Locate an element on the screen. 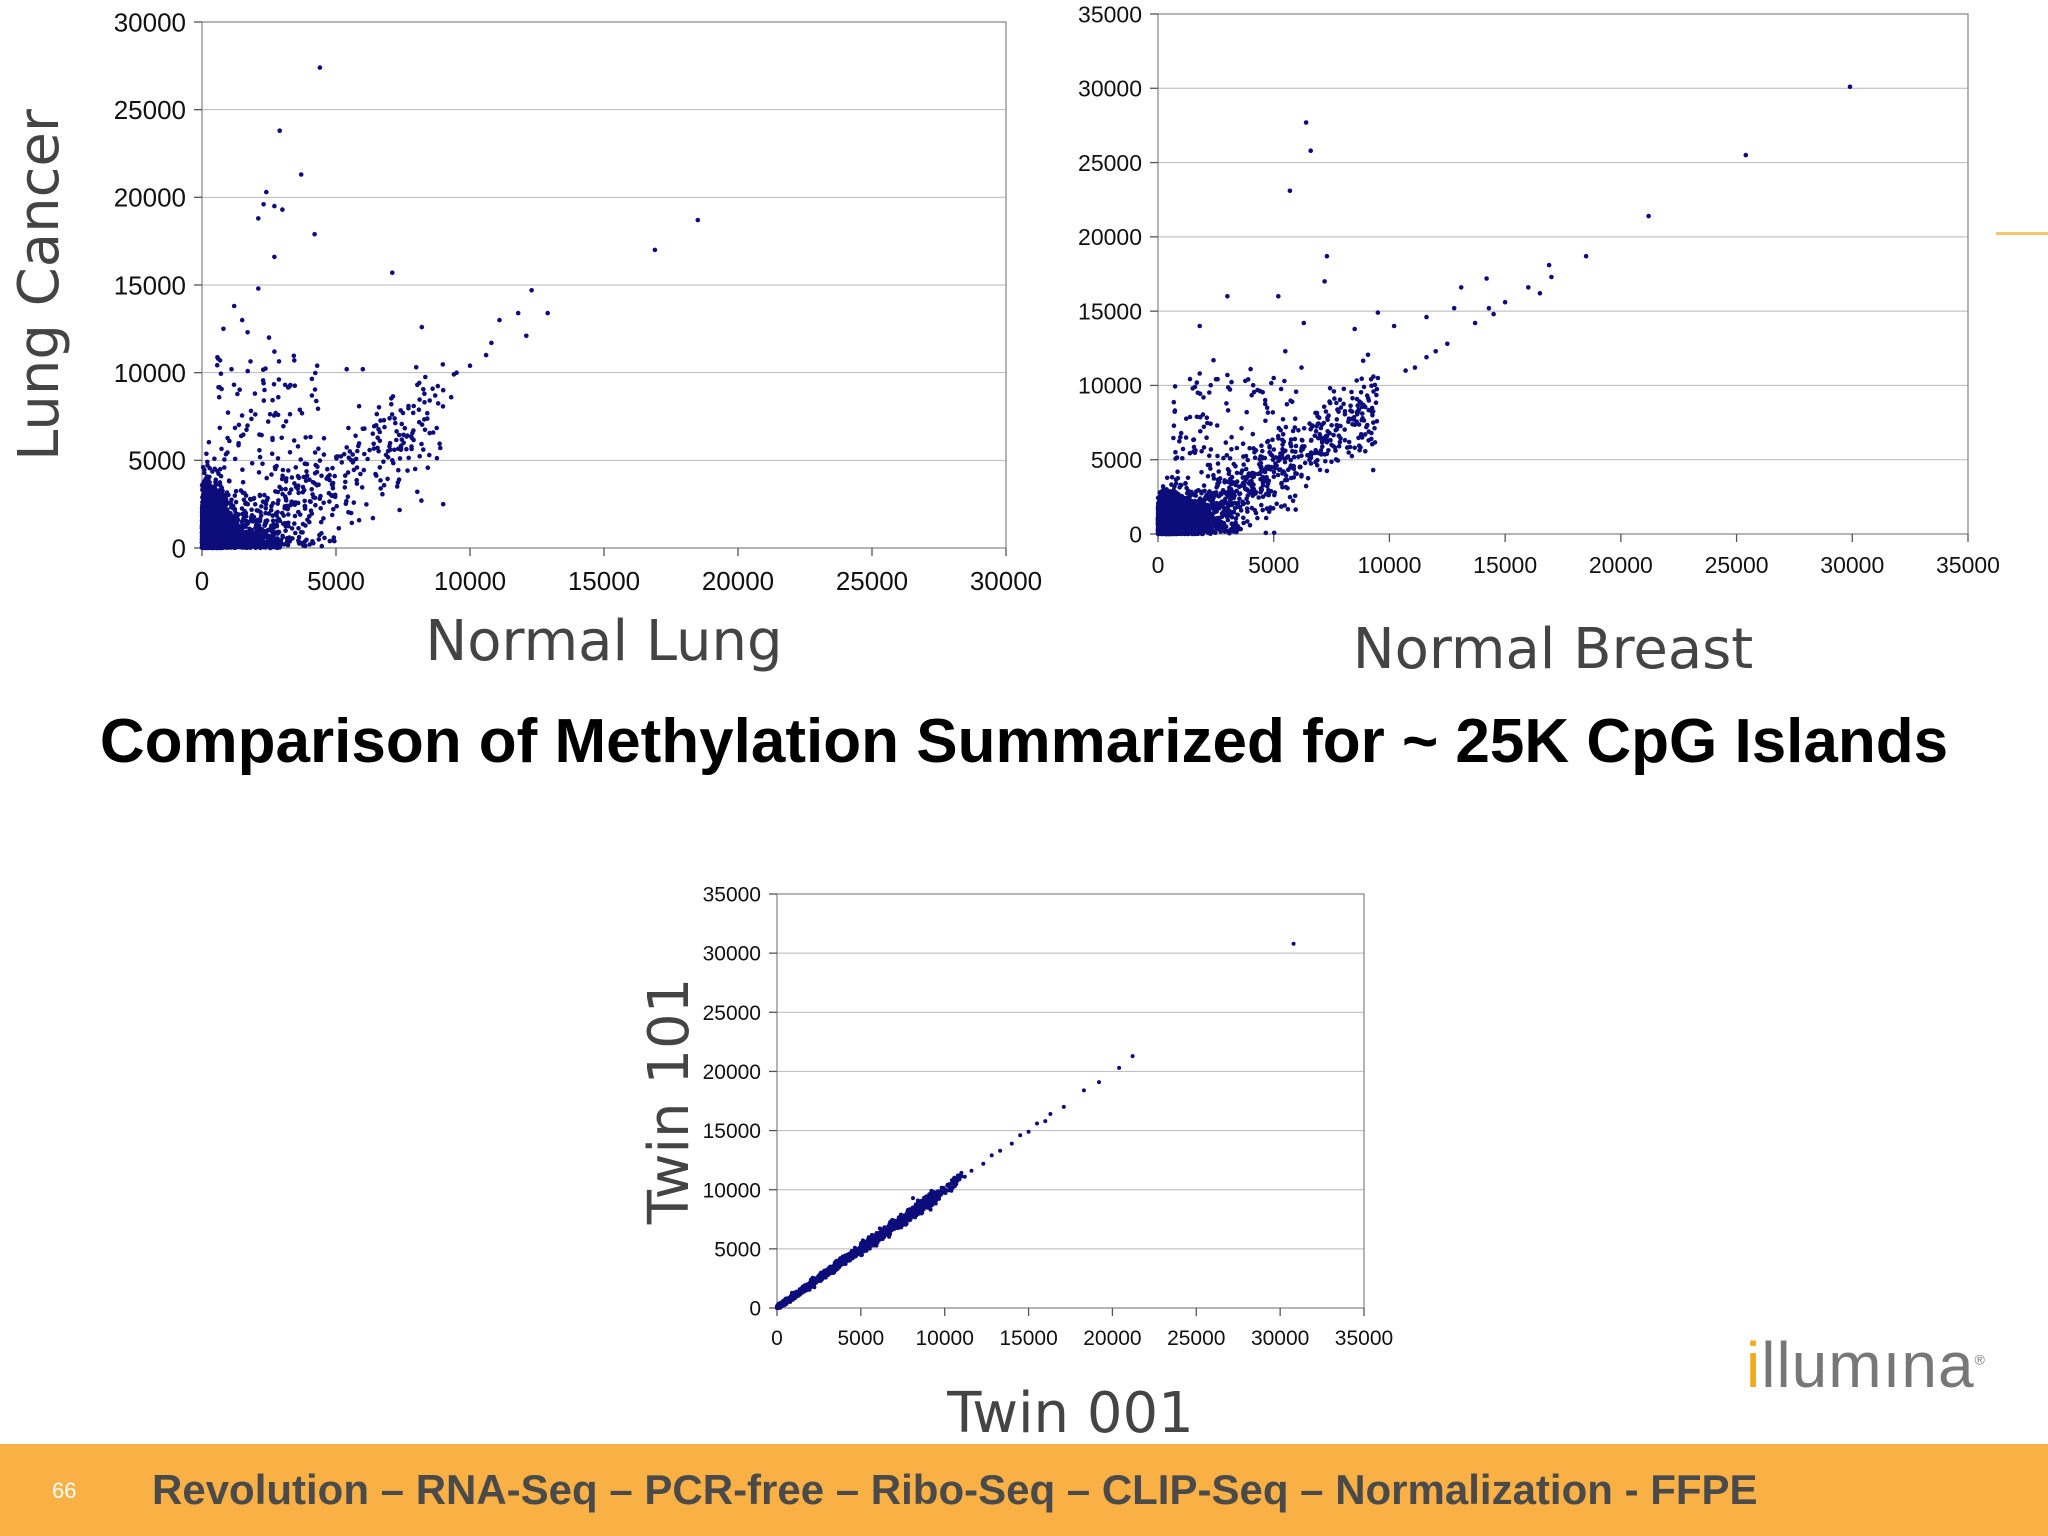 This screenshot has height=1536, width=2048. x-tick-label: 10000 is located at coordinates (470, 581).